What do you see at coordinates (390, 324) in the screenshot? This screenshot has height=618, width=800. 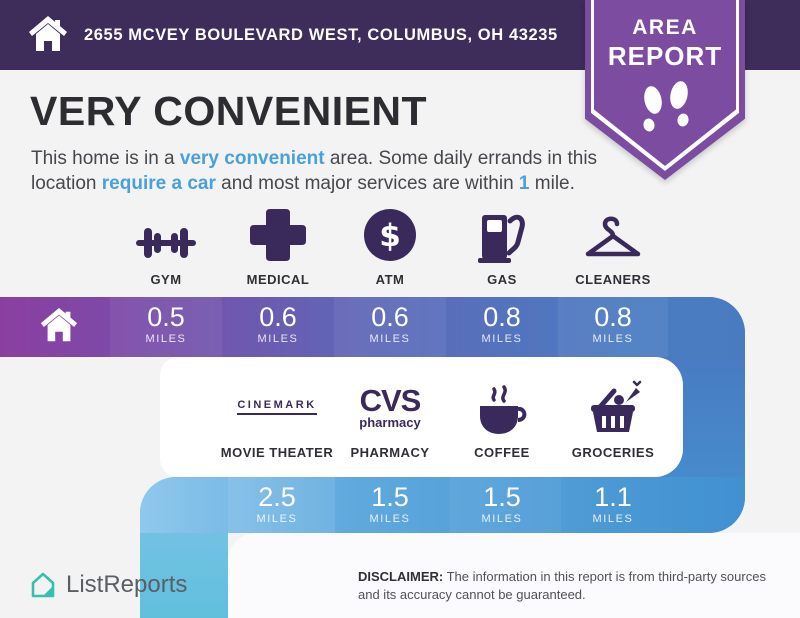 I see `distance-atm: 0.6 MILES` at bounding box center [390, 324].